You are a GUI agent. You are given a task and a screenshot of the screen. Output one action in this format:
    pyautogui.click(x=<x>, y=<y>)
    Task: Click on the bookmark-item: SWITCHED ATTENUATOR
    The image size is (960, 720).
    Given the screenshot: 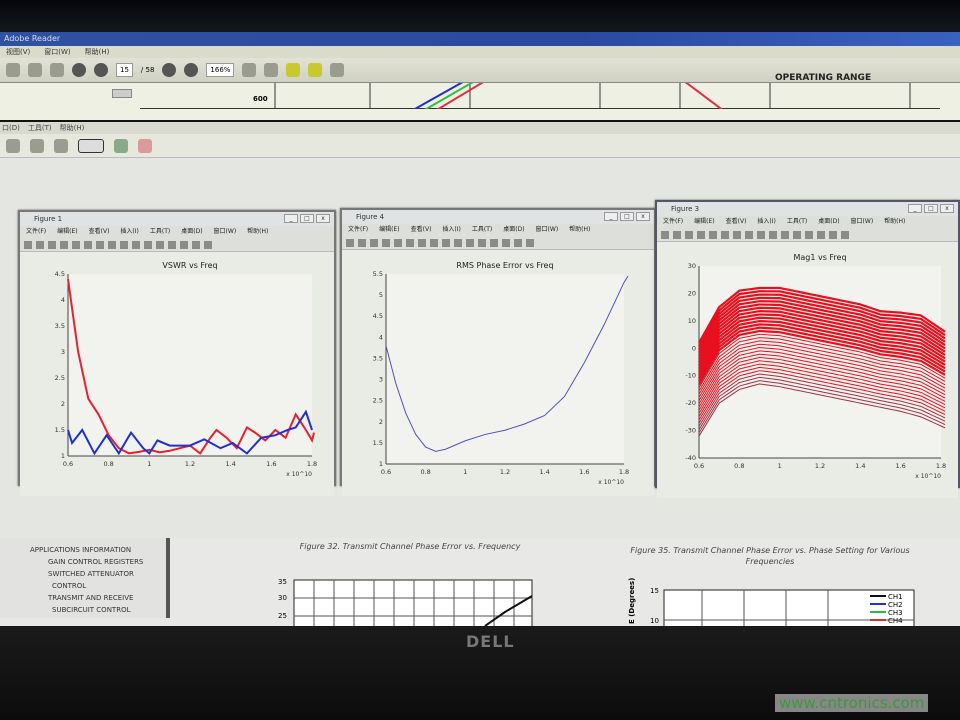 What is the action you would take?
    pyautogui.click(x=91, y=574)
    